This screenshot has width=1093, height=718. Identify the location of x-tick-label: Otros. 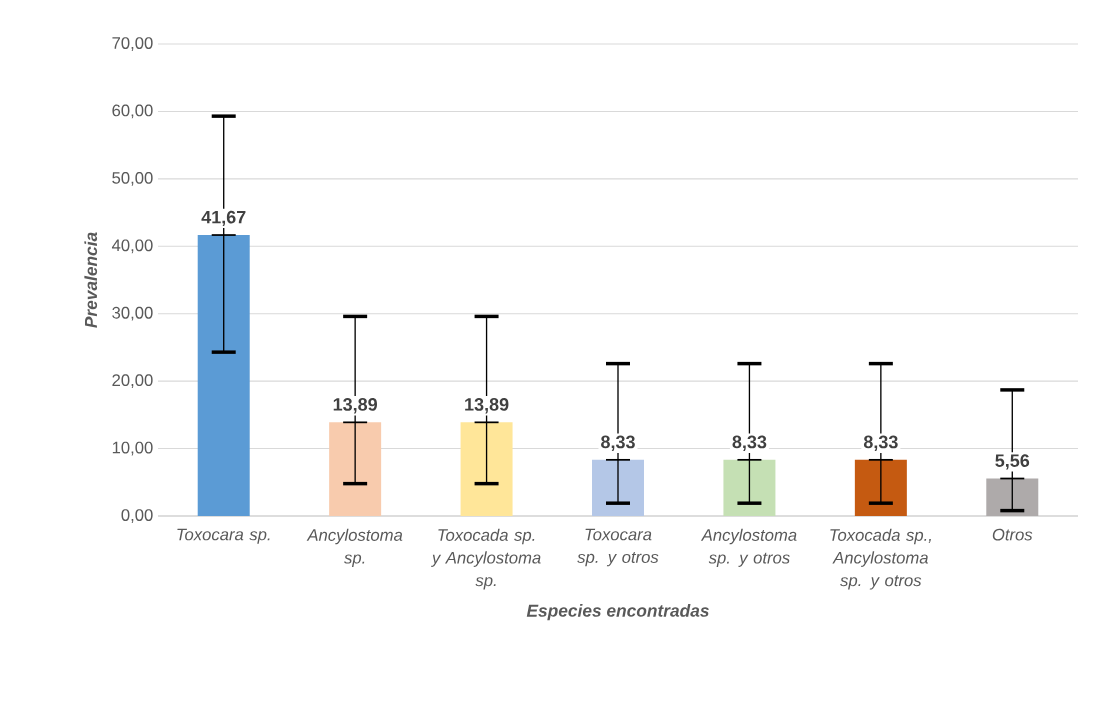
(1012, 534).